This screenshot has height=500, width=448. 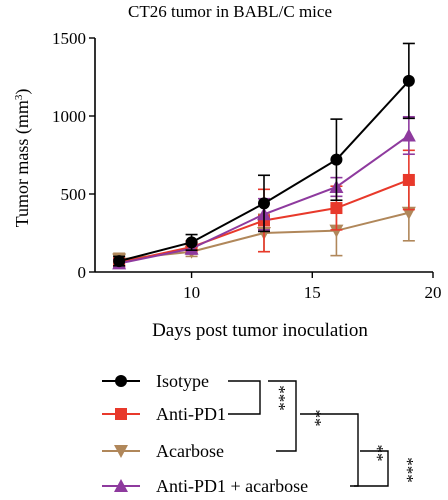 What do you see at coordinates (230, 11) in the screenshot?
I see `chart-title: CT26 tumor in BABL/C mice` at bounding box center [230, 11].